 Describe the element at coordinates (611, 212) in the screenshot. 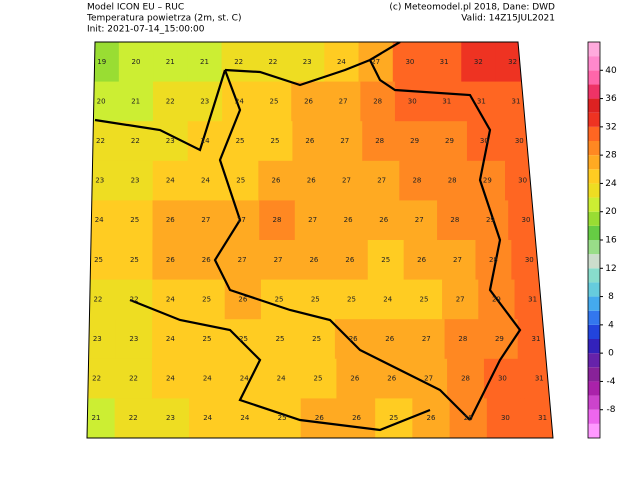

I see `colorbar-label: 20` at that location.